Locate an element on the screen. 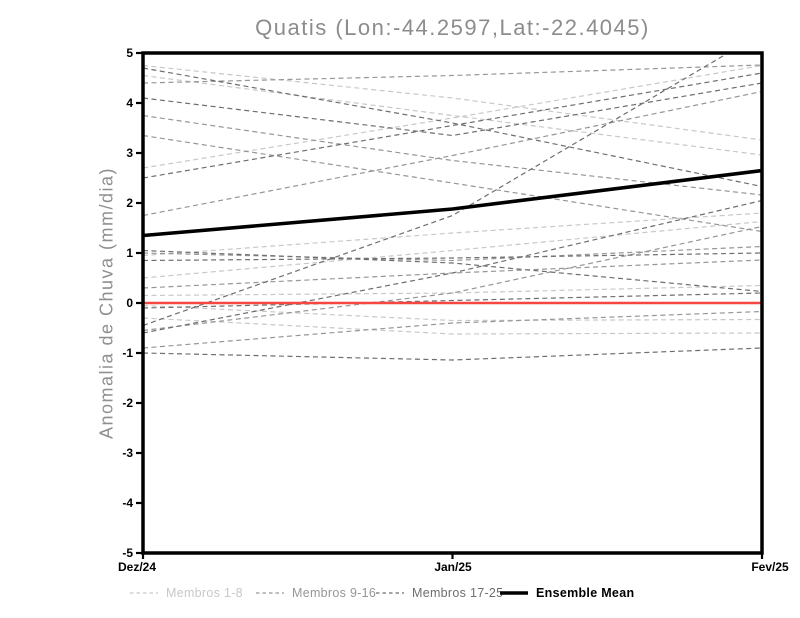 The height and width of the screenshot is (618, 800). legend-item-membros-1-8: Membros 1-8 is located at coordinates (186, 593).